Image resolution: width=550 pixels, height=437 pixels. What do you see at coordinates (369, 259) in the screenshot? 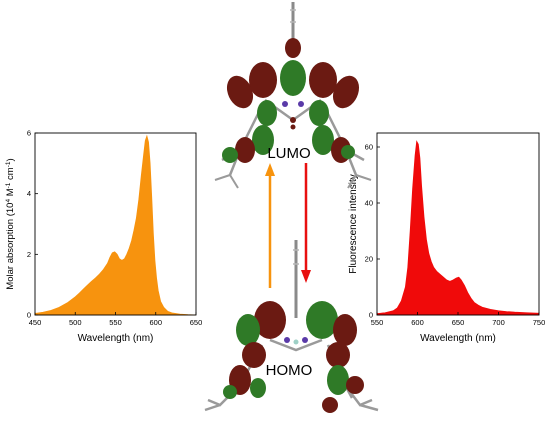
I see `fluorescence-y-tick-label: 20` at bounding box center [369, 259].